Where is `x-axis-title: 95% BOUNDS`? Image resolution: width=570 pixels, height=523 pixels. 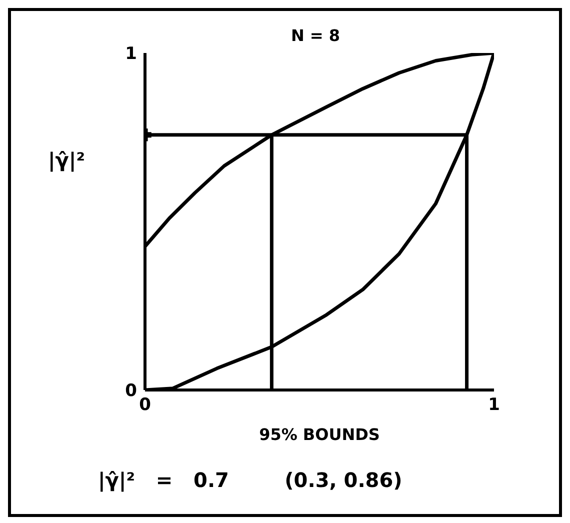 x-axis-title: 95% BOUNDS is located at coordinates (319, 434).